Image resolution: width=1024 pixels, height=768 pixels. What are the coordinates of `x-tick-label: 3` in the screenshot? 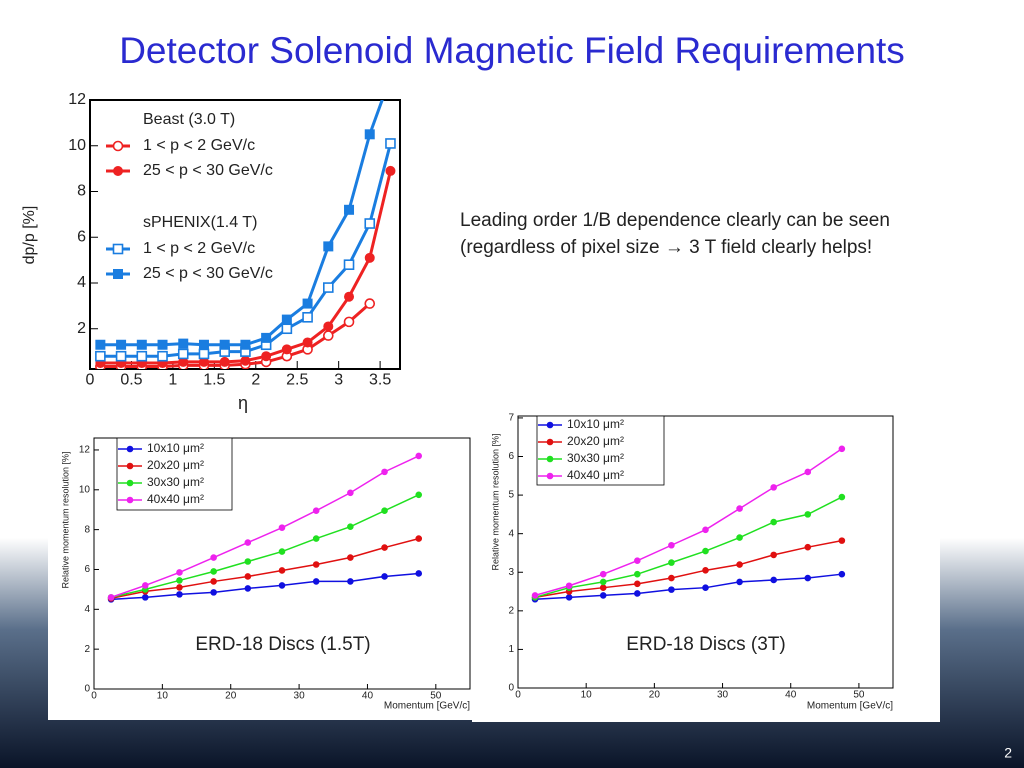 It's located at (338, 379).